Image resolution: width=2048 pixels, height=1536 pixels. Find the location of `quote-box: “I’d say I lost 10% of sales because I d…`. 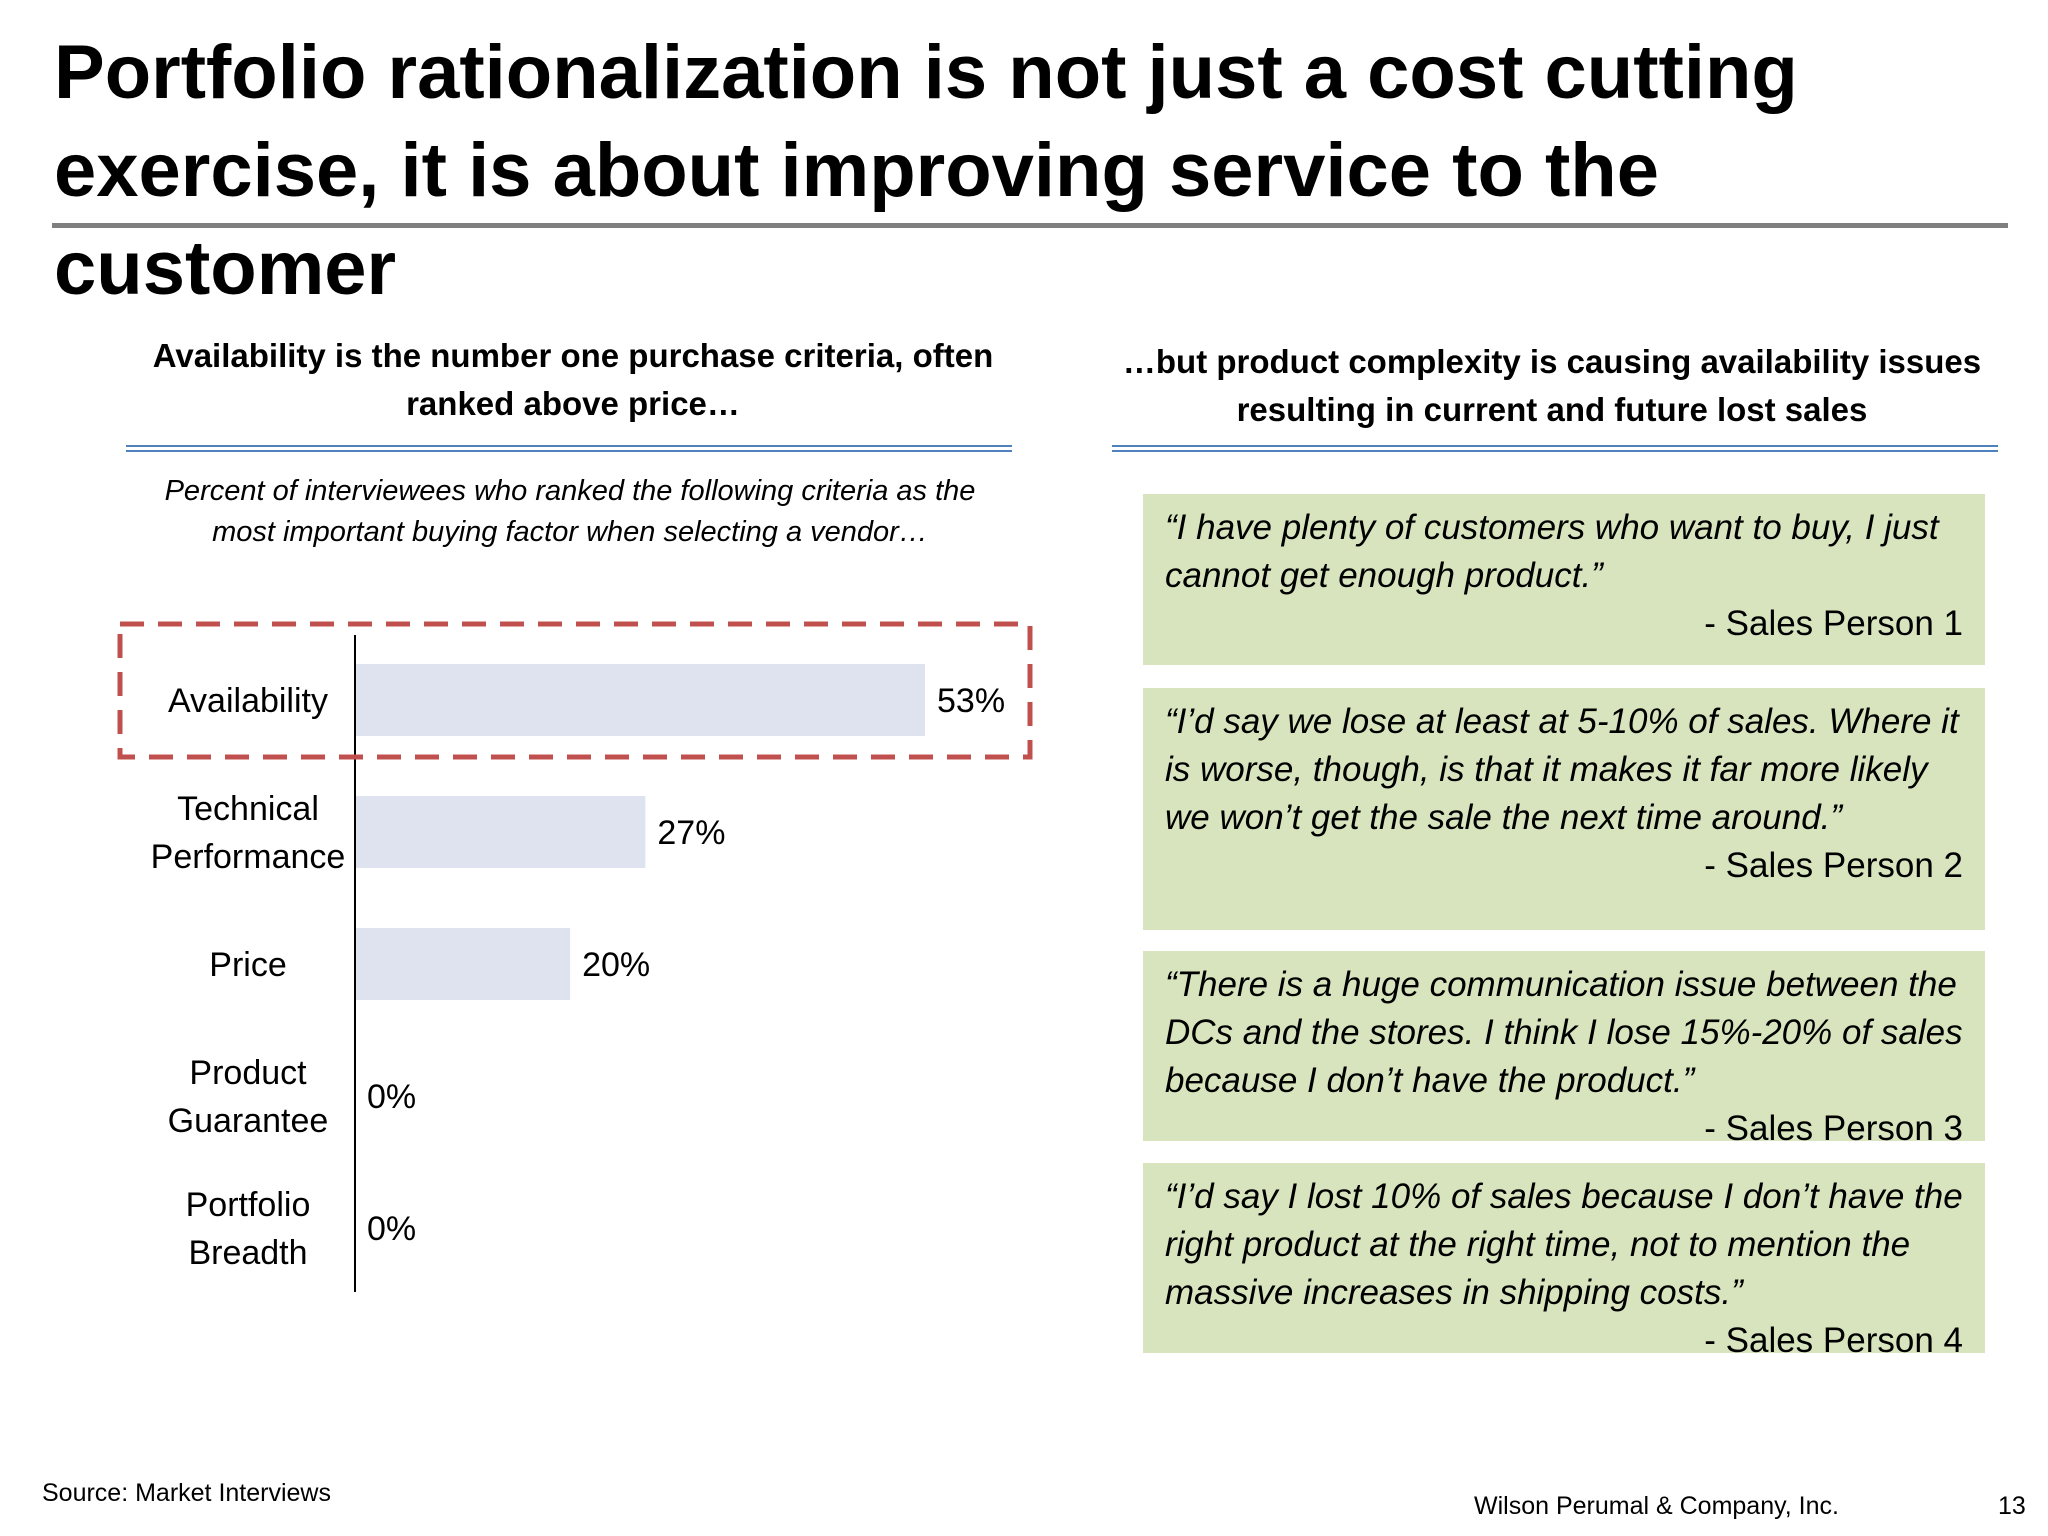

quote-box: “I’d say I lost 10% of sales because I d… is located at coordinates (1564, 1261).